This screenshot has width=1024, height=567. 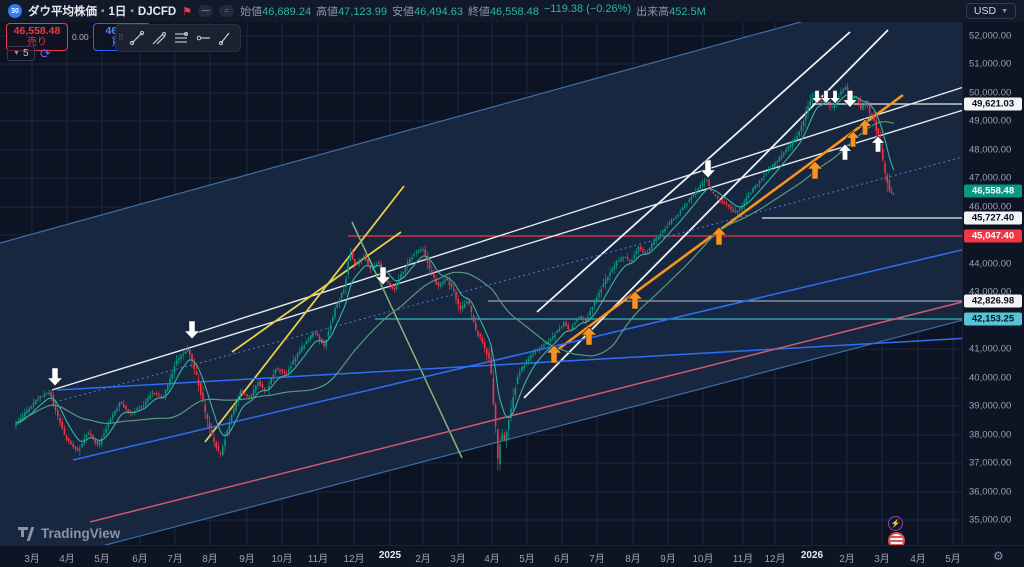 What do you see at coordinates (993, 104) in the screenshot?
I see `price-level-label: 49,621.03` at bounding box center [993, 104].